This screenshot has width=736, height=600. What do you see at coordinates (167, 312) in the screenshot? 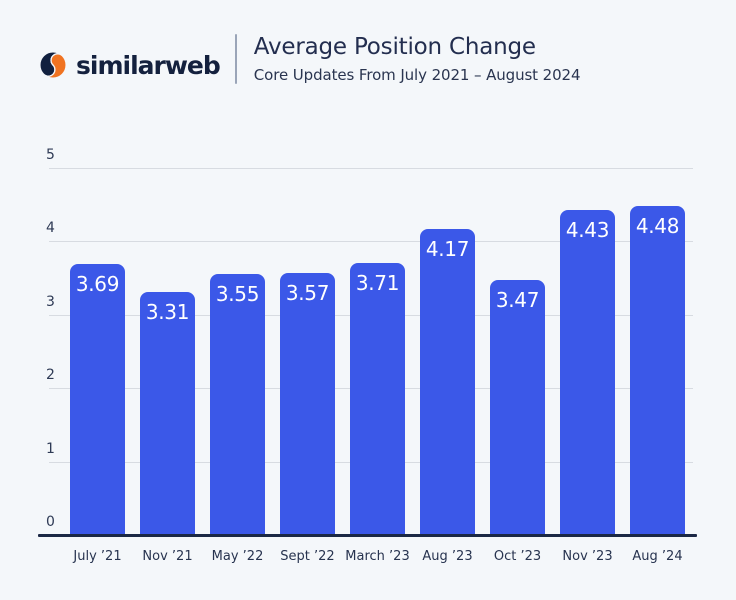
I see `bar-value-label: 3.31` at bounding box center [167, 312].